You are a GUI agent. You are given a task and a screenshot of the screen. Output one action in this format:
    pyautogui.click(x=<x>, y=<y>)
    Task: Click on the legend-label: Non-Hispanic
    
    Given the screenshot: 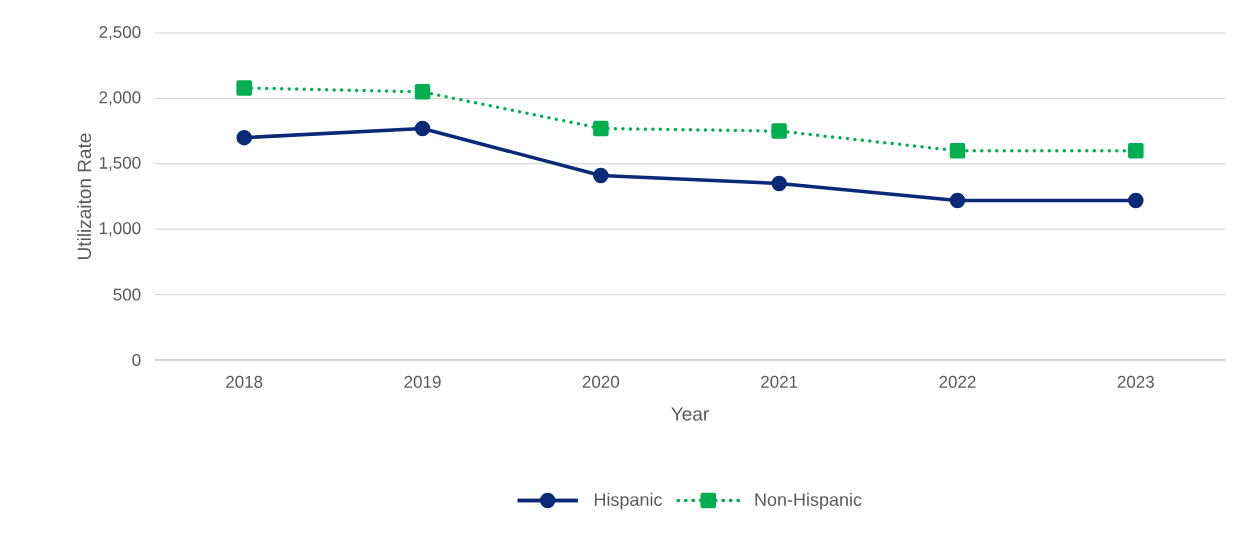 What is the action you would take?
    pyautogui.click(x=808, y=501)
    